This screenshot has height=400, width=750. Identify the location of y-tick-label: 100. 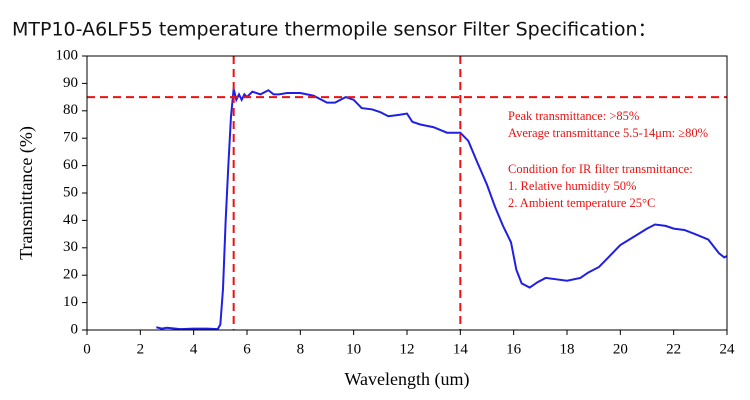
(67, 55).